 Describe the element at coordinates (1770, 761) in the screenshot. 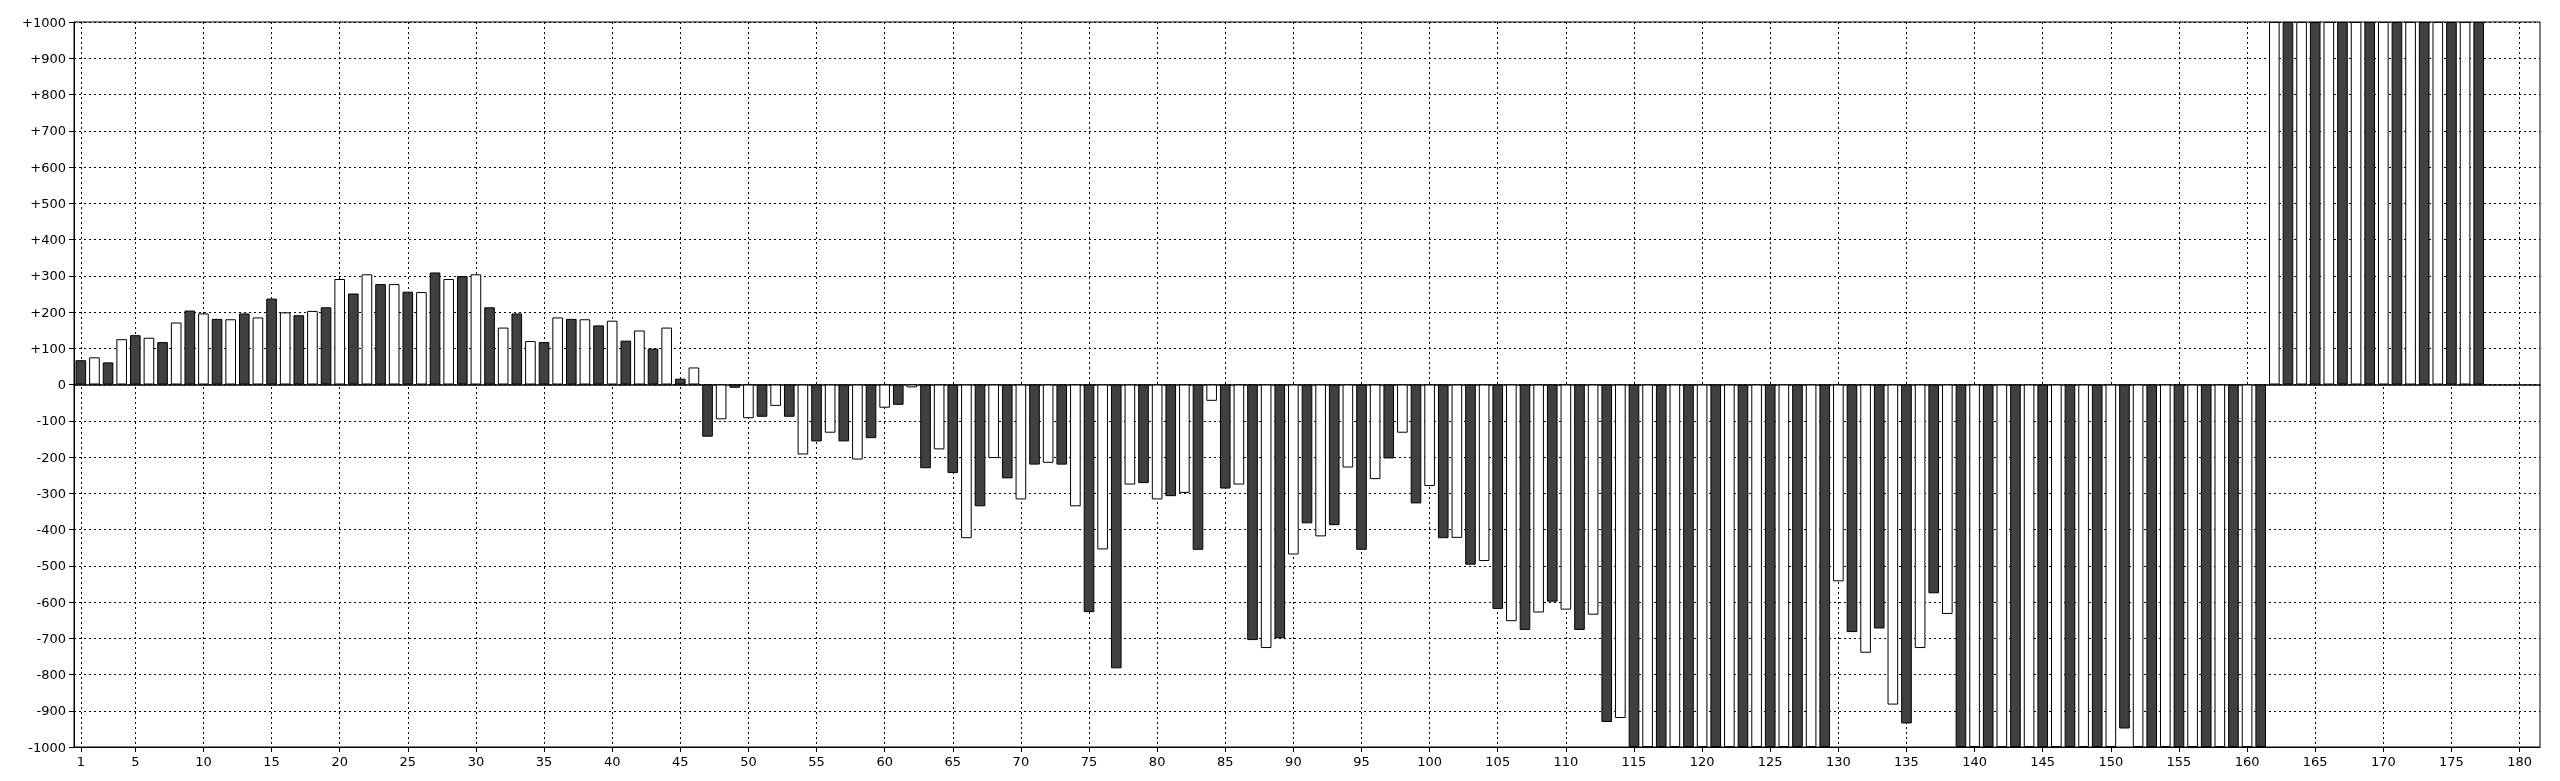

I see `x-tick-label: 125` at that location.